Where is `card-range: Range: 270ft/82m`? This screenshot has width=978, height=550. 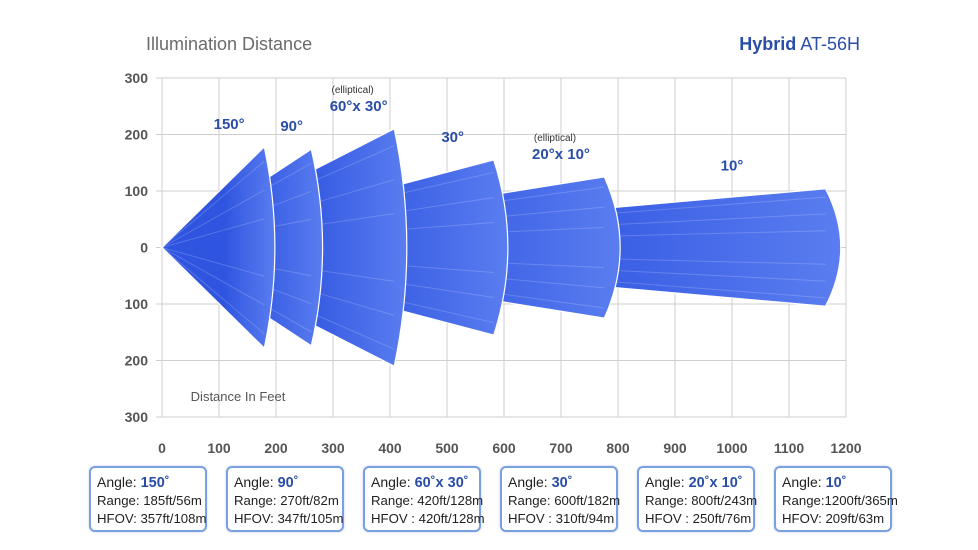 card-range: Range: 270ft/82m is located at coordinates (286, 500).